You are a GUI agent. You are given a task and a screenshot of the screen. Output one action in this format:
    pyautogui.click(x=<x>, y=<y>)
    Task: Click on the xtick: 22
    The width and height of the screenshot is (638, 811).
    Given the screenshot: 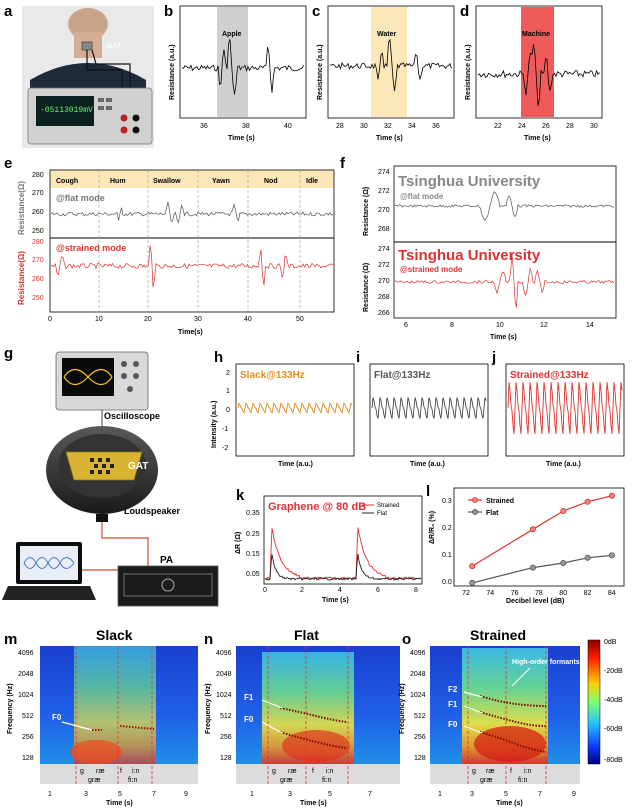 What is the action you would take?
    pyautogui.click(x=498, y=126)
    